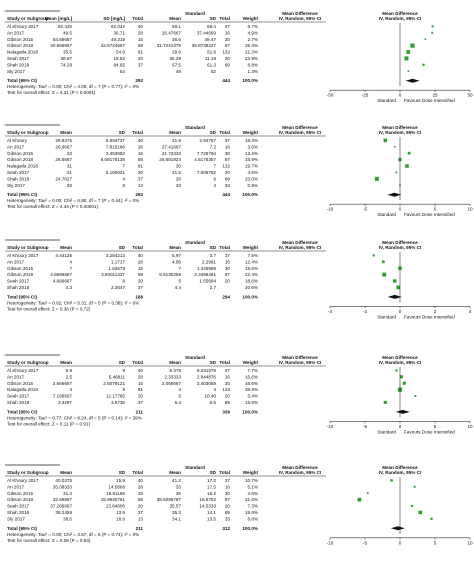 The height and width of the screenshot is (561, 474). I want to click on sd-intensified: 13.84606, so click(116, 506).